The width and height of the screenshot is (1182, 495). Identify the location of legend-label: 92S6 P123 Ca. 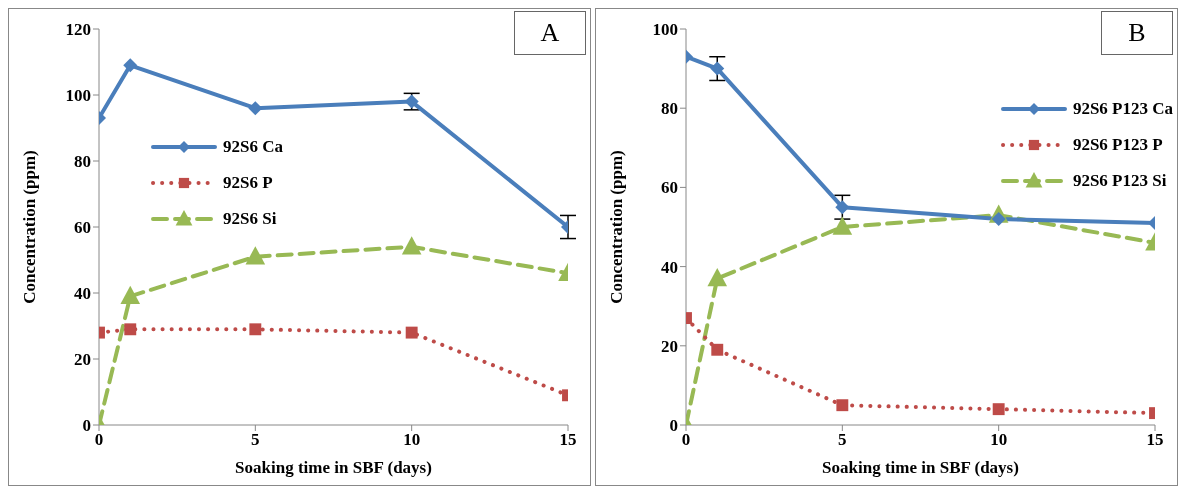
(1122, 109).